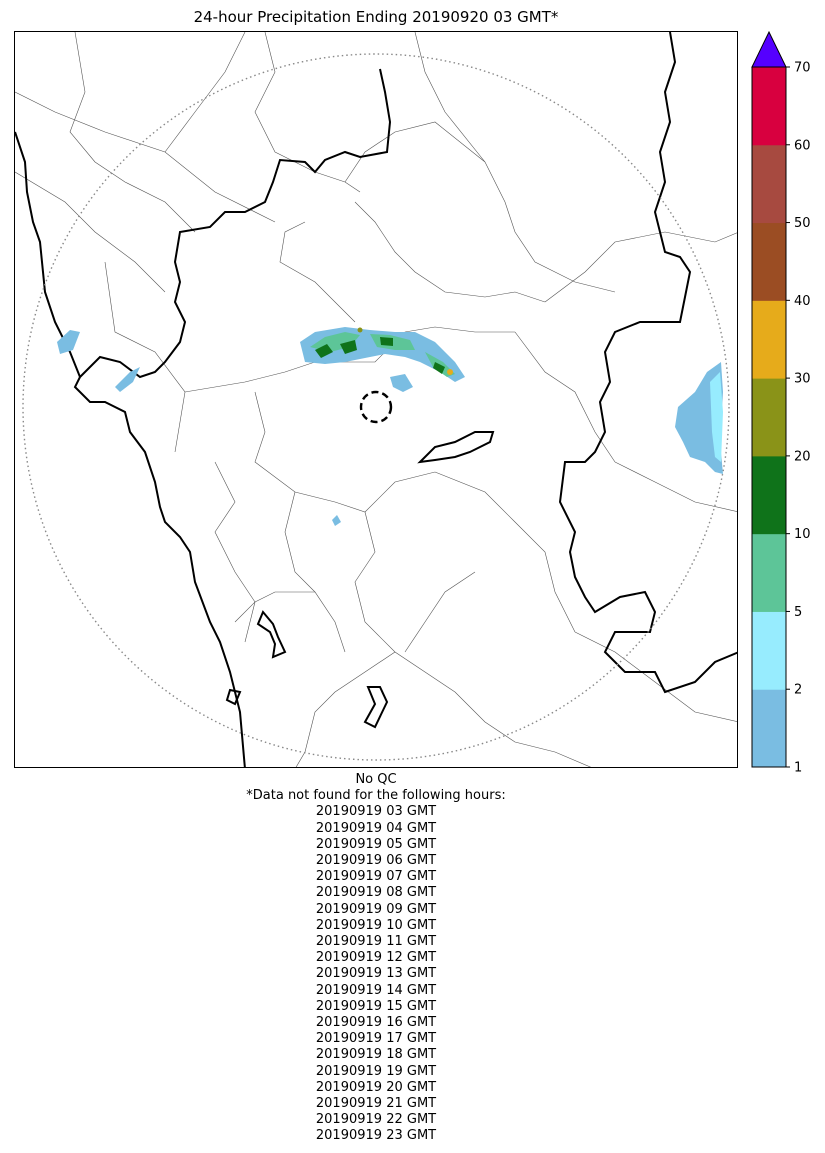 The image size is (825, 1153). I want to click on colorbar-tick-label: 60, so click(802, 145).